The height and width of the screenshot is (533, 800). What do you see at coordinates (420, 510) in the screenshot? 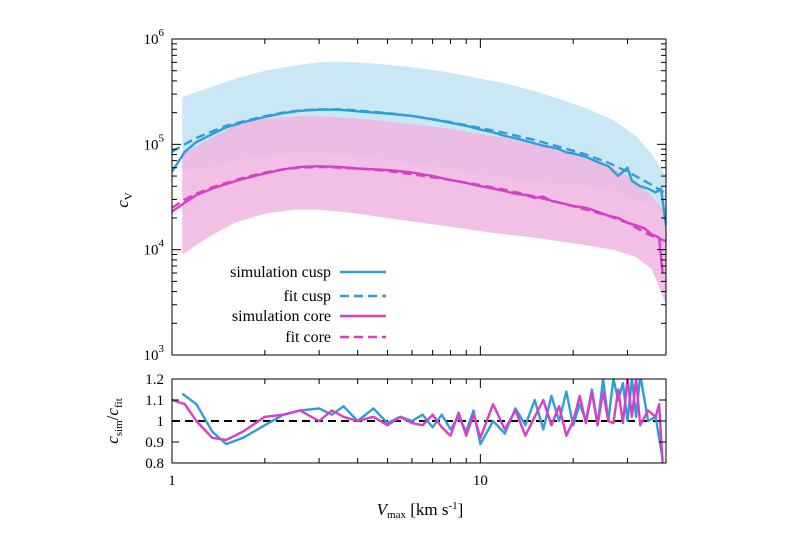
I see `x-axis-label: Vmax [km s-1]` at bounding box center [420, 510].